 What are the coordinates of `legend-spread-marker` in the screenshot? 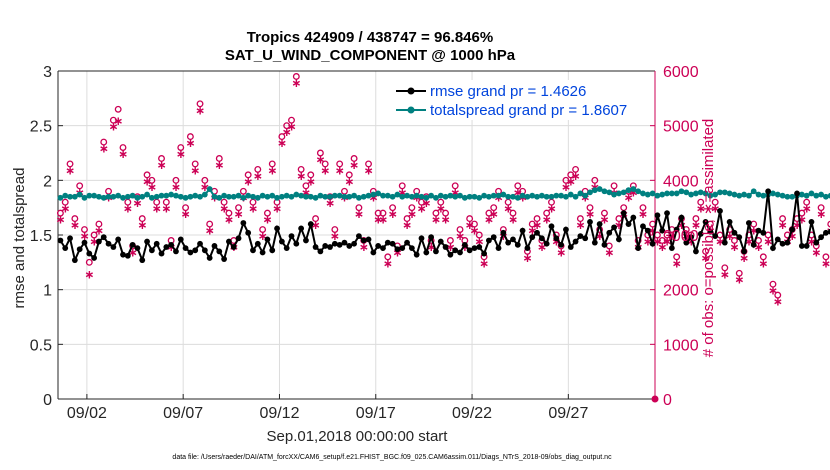 It's located at (411, 110).